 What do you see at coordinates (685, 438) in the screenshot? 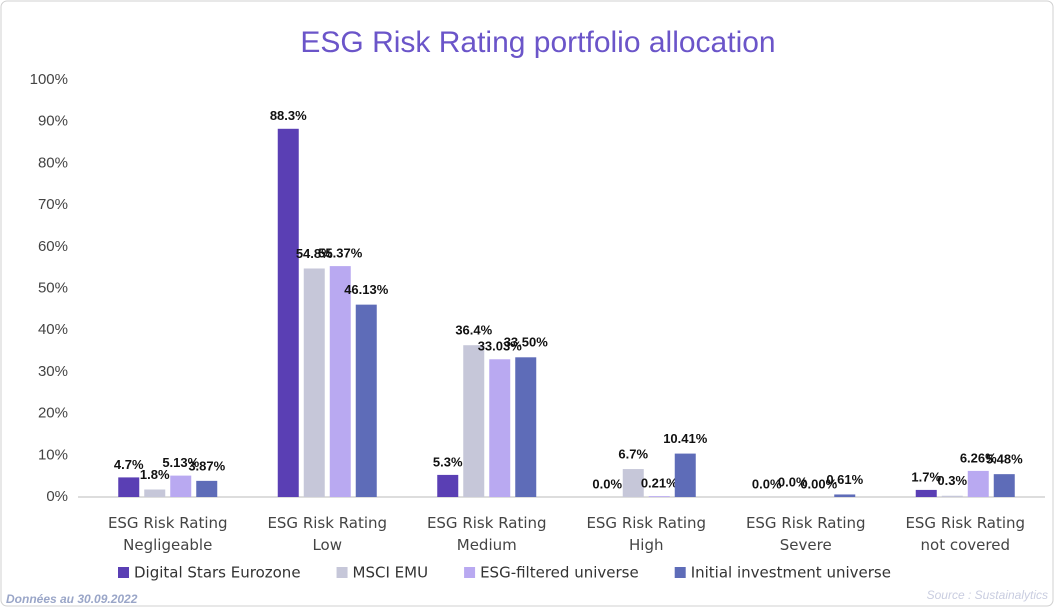
I see `value-label: 10.41%` at bounding box center [685, 438].